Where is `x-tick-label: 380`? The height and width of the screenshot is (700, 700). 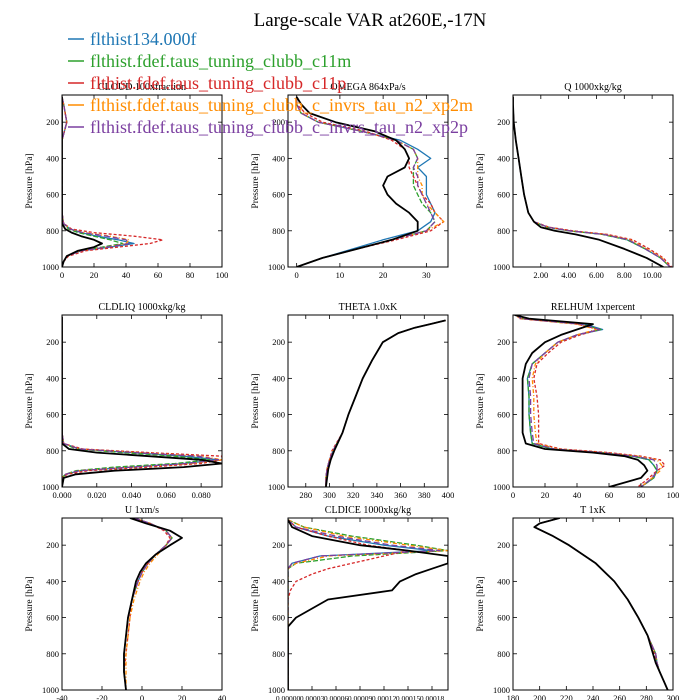
x-tick-label: 380 is located at coordinates (424, 495).